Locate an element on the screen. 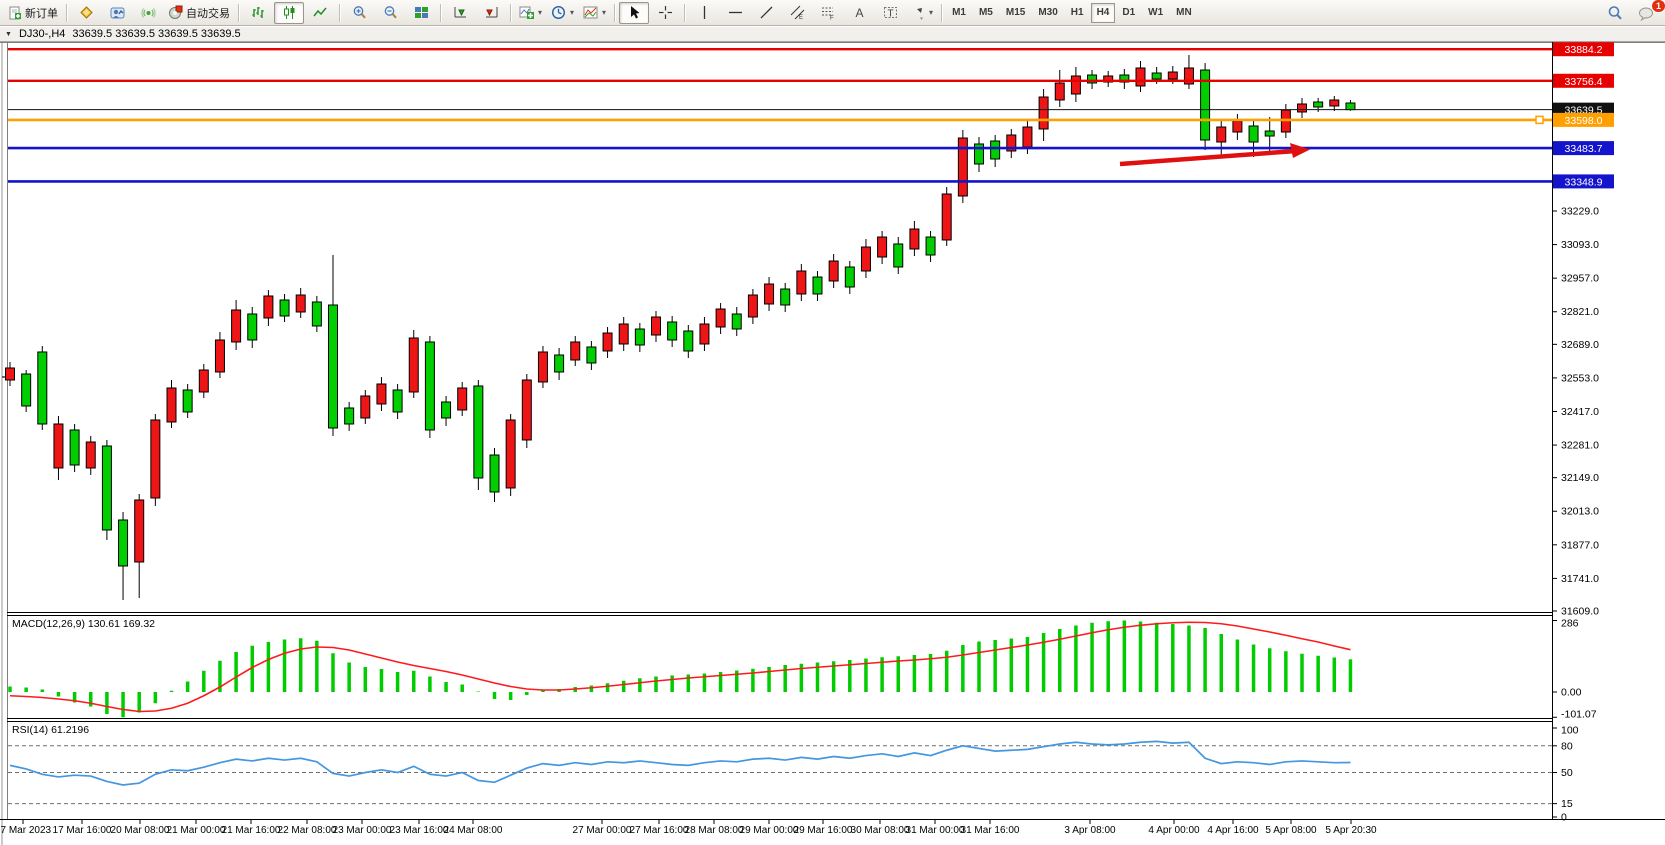 The width and height of the screenshot is (1665, 845). tab-timeframe-mn: MN is located at coordinates (1184, 12).